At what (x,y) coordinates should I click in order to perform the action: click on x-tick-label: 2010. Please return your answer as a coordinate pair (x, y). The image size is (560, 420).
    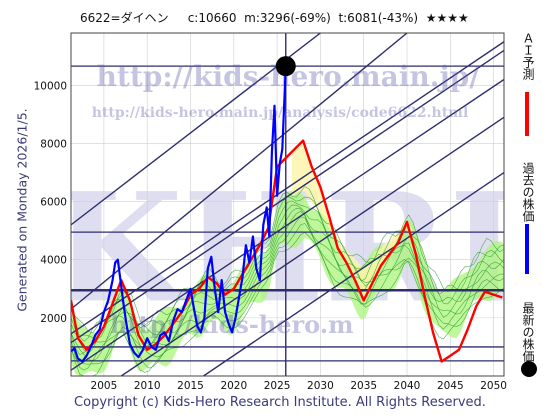
    Looking at the image, I should click on (147, 386).